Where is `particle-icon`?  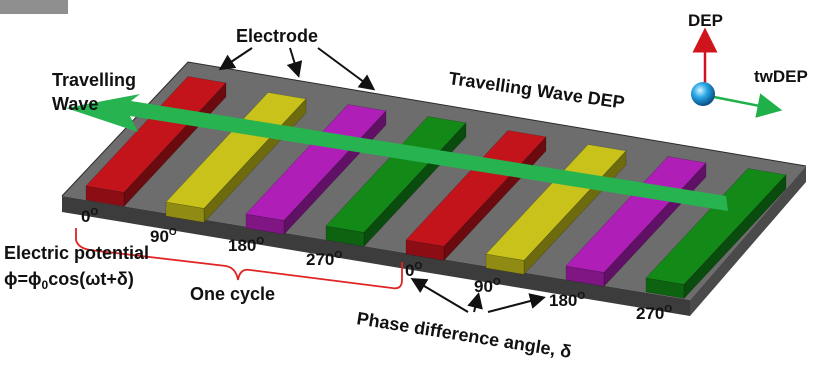 particle-icon is located at coordinates (703, 94).